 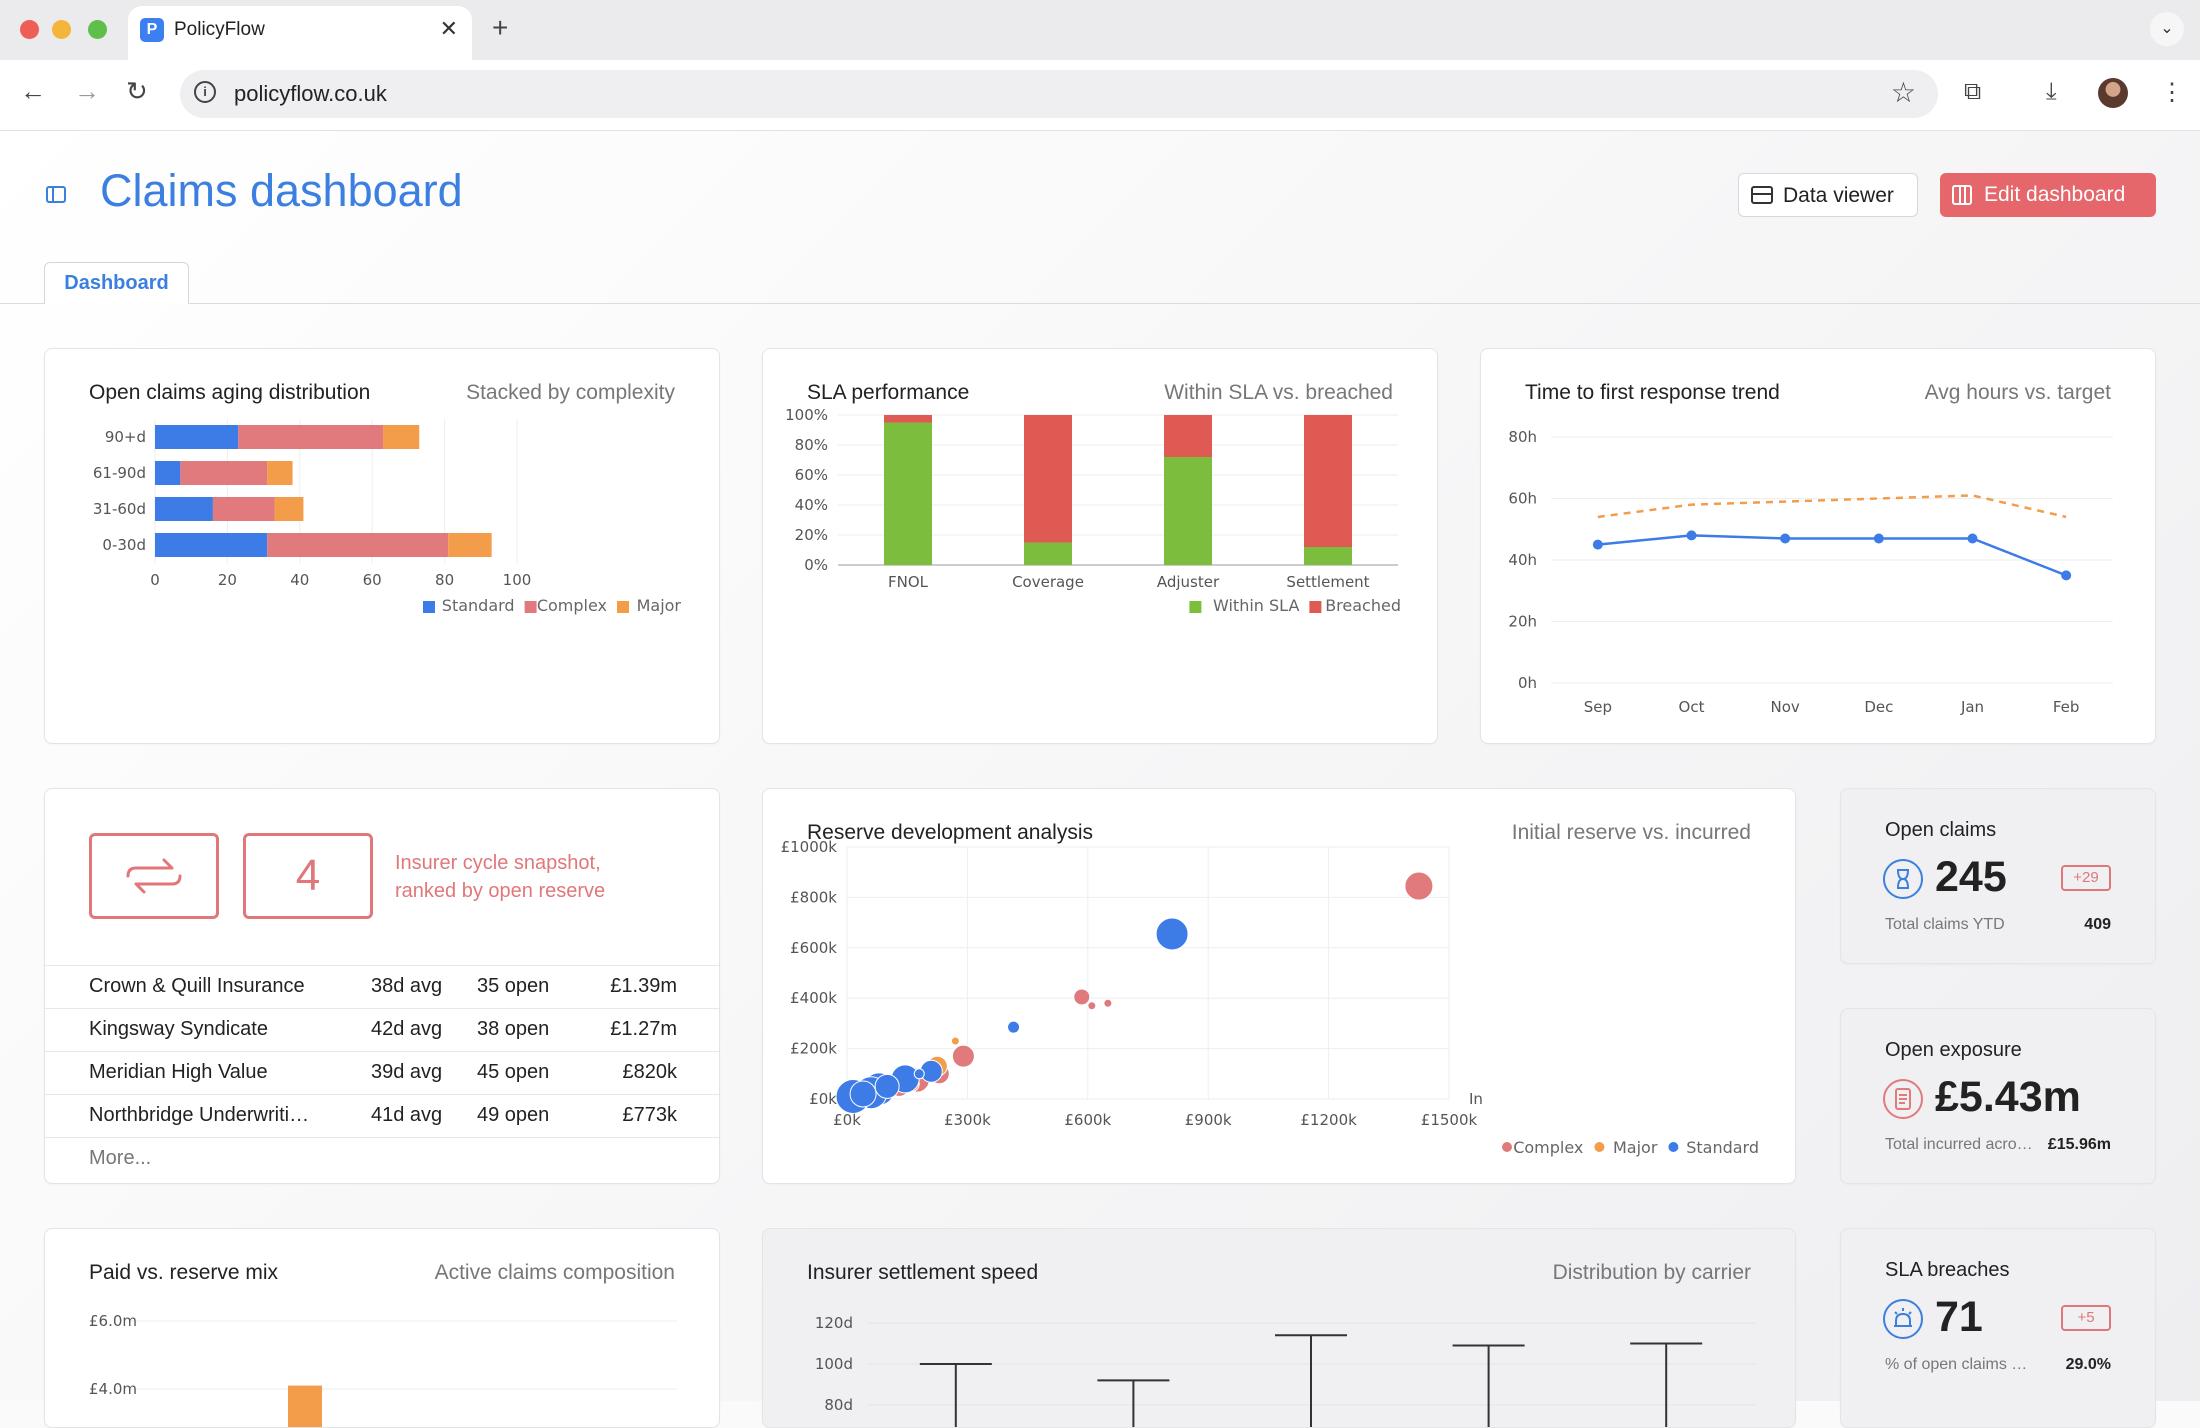 What do you see at coordinates (205, 92) in the screenshot?
I see `site-info-icon: i` at bounding box center [205, 92].